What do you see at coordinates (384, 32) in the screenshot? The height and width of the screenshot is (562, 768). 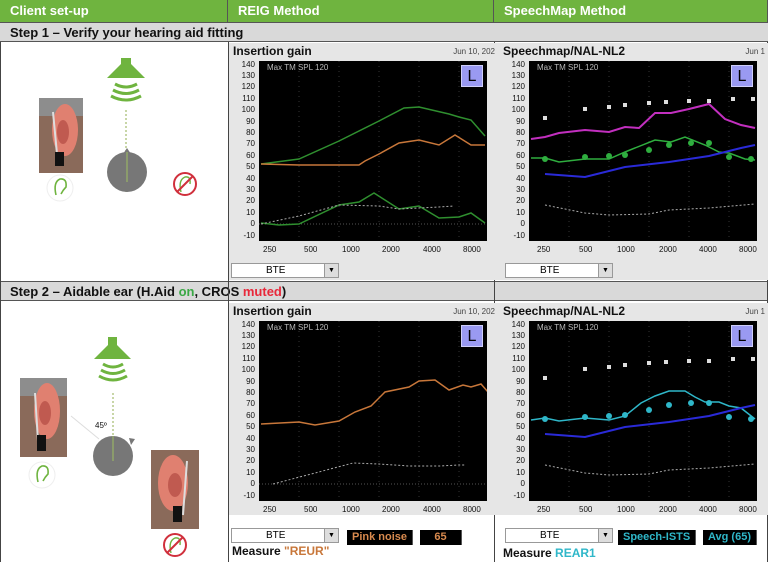 I see `step1-heading: Step 1 – Verify your hearing aid fitting` at bounding box center [384, 32].